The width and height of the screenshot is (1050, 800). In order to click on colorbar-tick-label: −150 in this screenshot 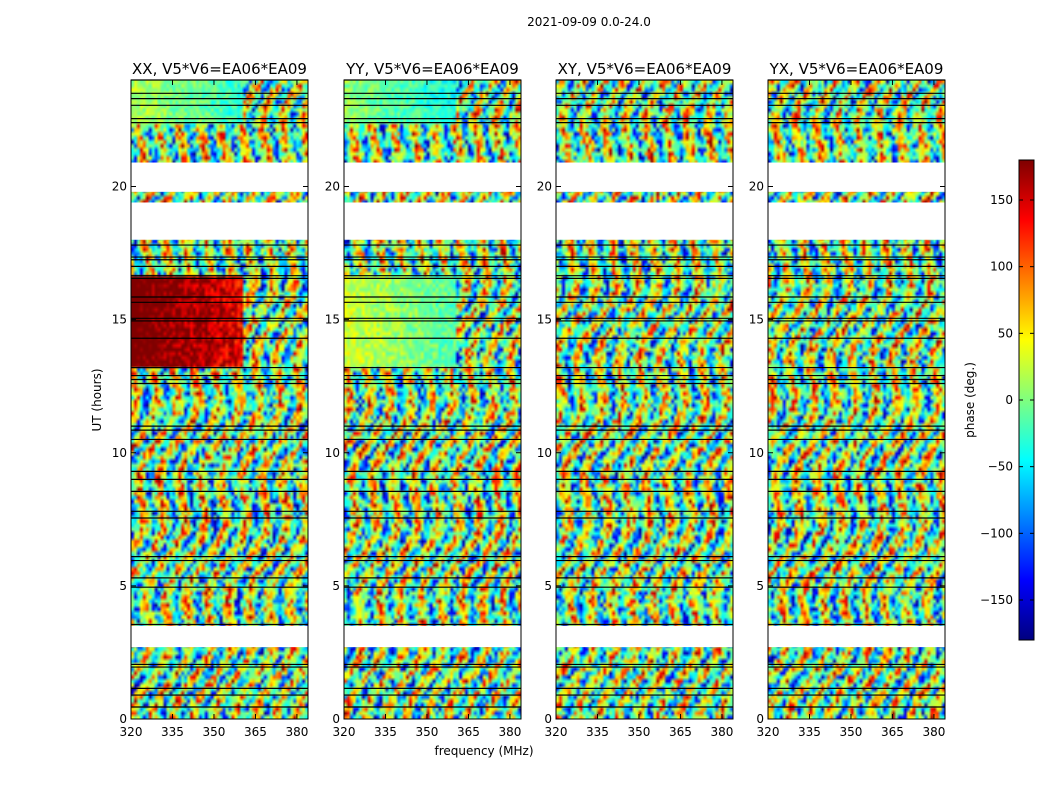, I will do `click(996, 600)`.